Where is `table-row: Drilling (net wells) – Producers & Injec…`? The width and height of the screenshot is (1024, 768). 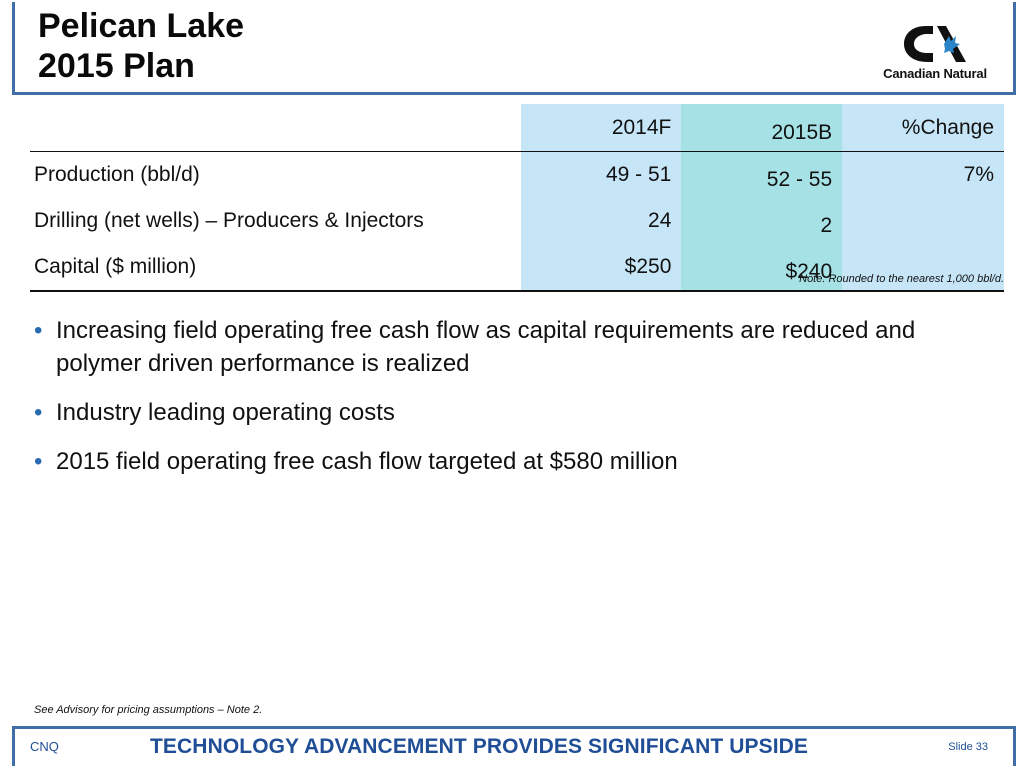
table-row: Drilling (net wells) – Producers & Injec… is located at coordinates (517, 221).